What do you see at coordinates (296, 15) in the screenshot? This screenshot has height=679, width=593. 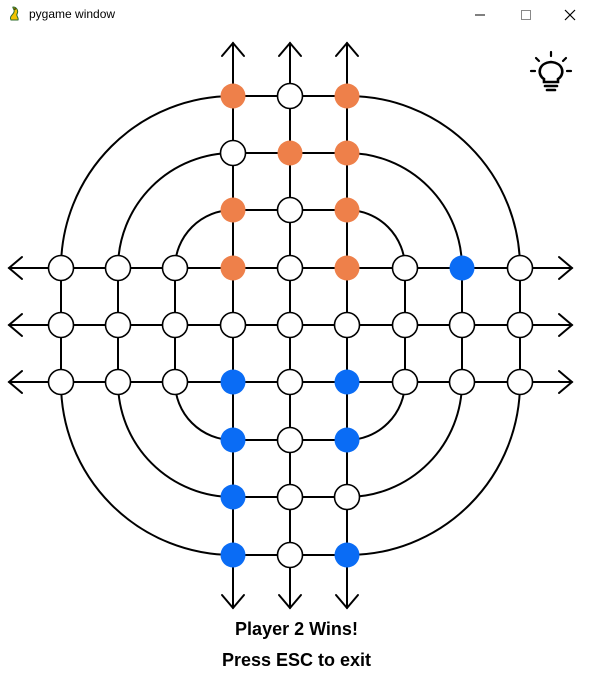 I see `title-bar: pygame window` at bounding box center [296, 15].